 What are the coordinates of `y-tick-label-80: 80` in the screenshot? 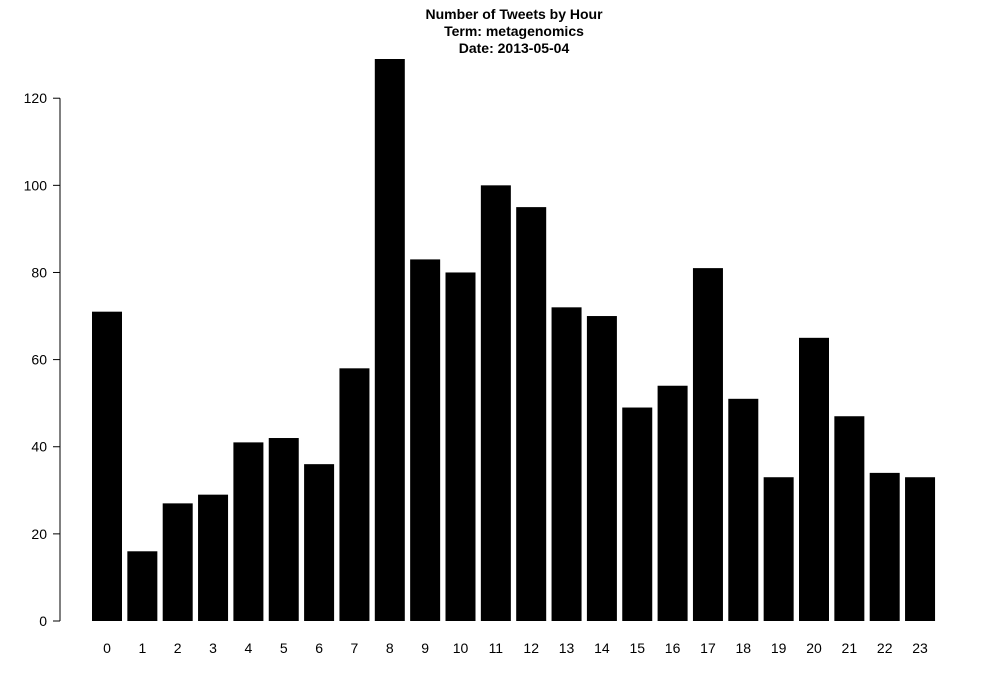 It's located at (39, 272).